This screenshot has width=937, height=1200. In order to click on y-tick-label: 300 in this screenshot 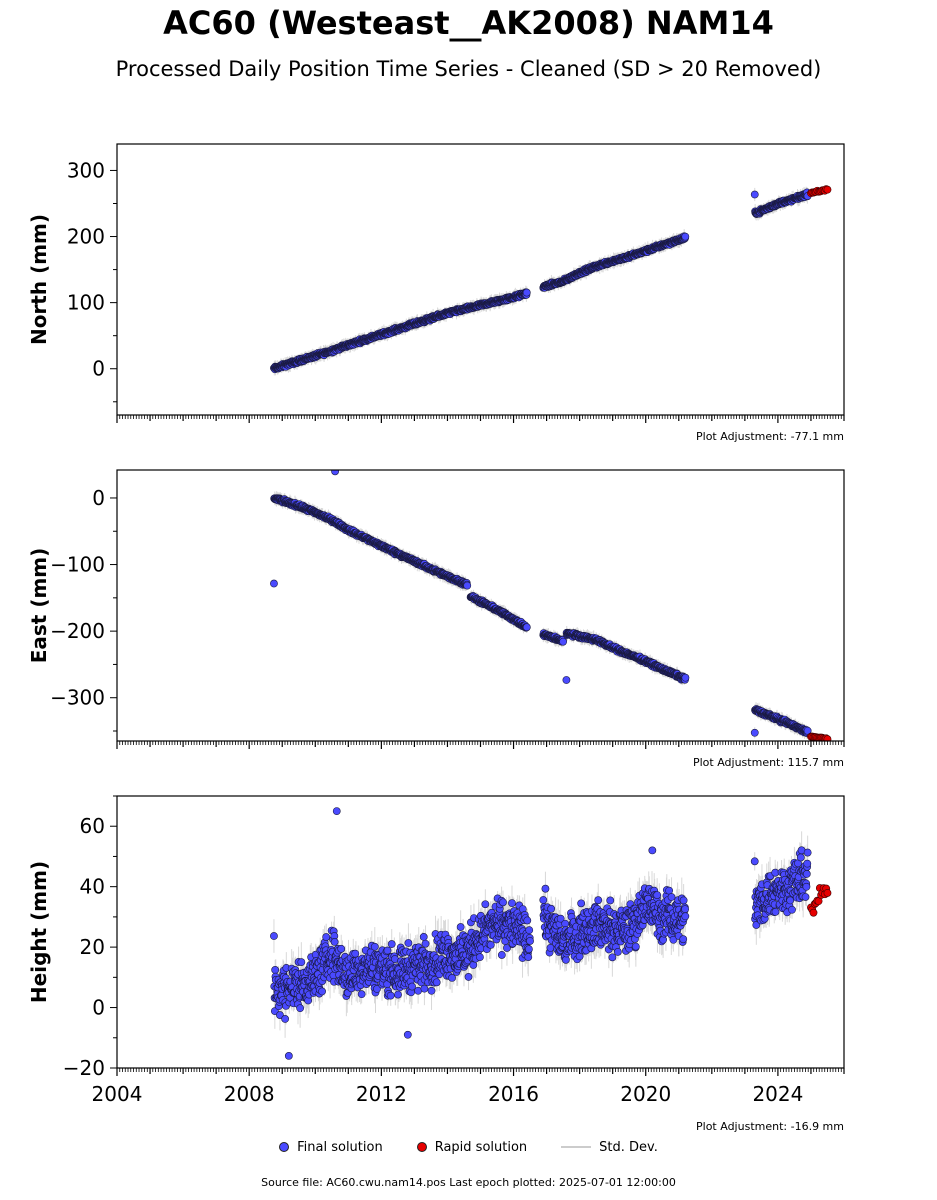, I will do `click(86, 170)`.